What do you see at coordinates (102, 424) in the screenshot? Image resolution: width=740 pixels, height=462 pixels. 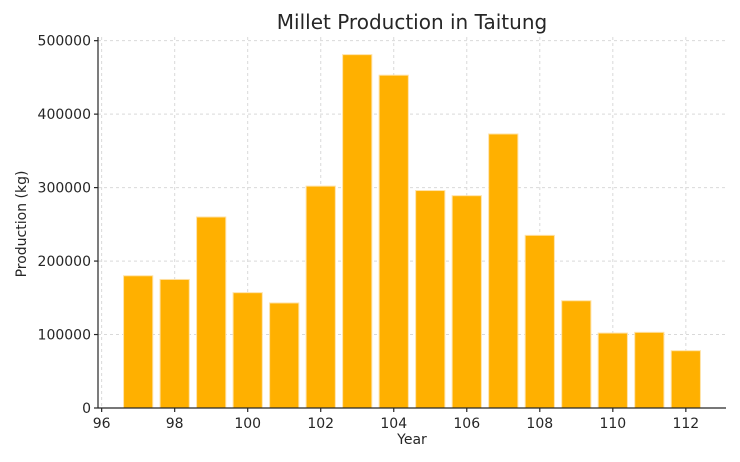 I see `x-tick-label: 96` at bounding box center [102, 424].